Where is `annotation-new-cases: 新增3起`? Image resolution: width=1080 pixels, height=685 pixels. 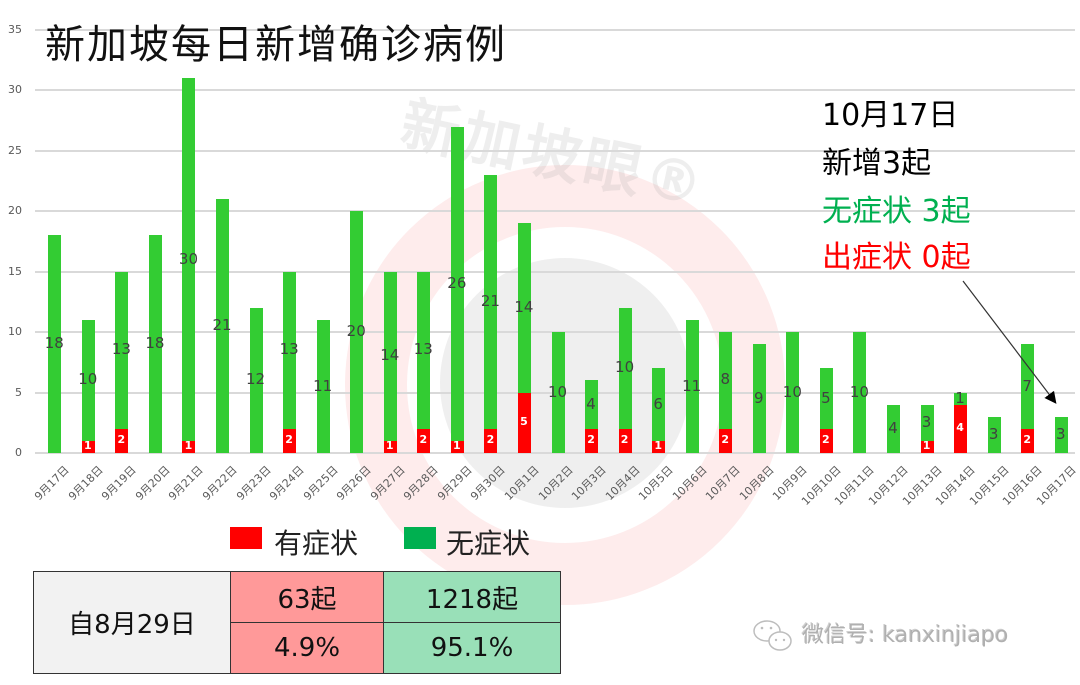 annotation-new-cases: 新增3起 is located at coordinates (877, 163).